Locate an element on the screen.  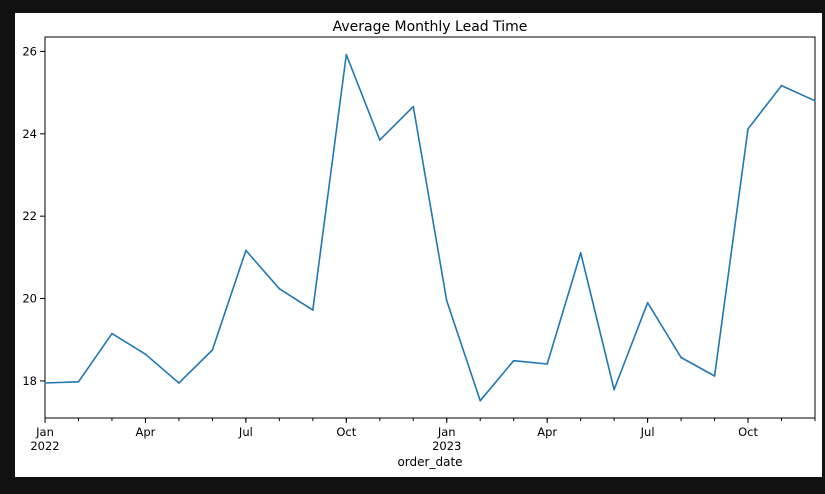
y-tick-label: 26 is located at coordinates (29, 51).